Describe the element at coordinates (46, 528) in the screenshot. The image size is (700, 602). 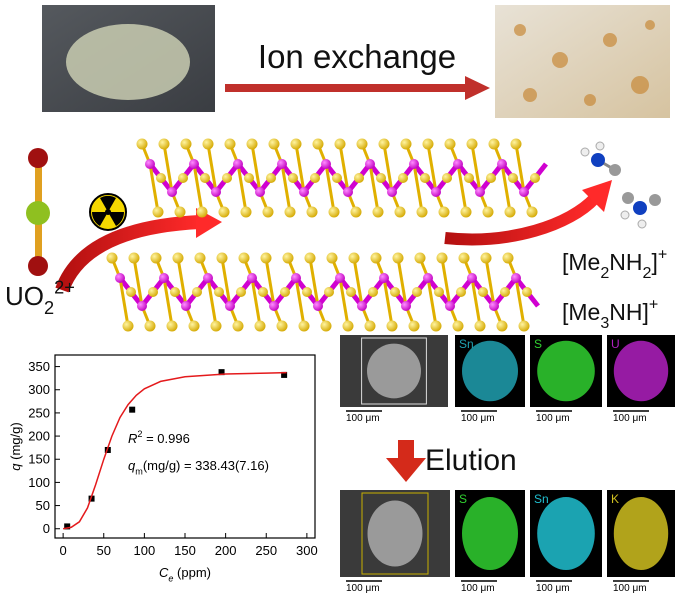
I see `y-tick-label: 0` at that location.